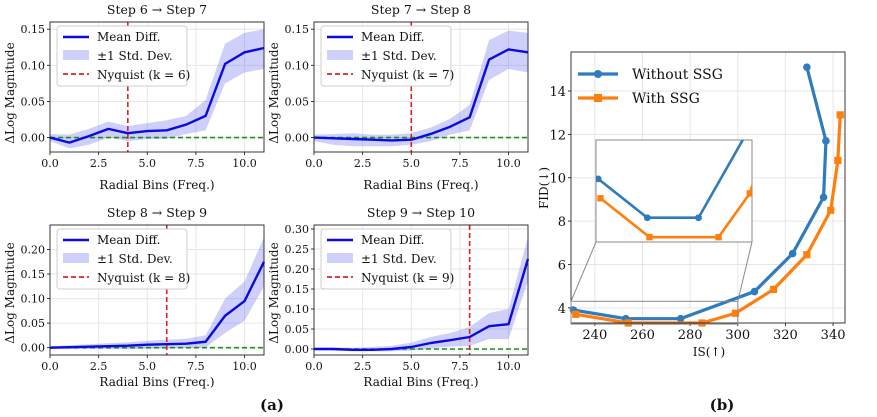 This screenshot has height=417, width=877. What do you see at coordinates (557, 92) in the screenshot?
I see `y-tick-label: 14` at bounding box center [557, 92].